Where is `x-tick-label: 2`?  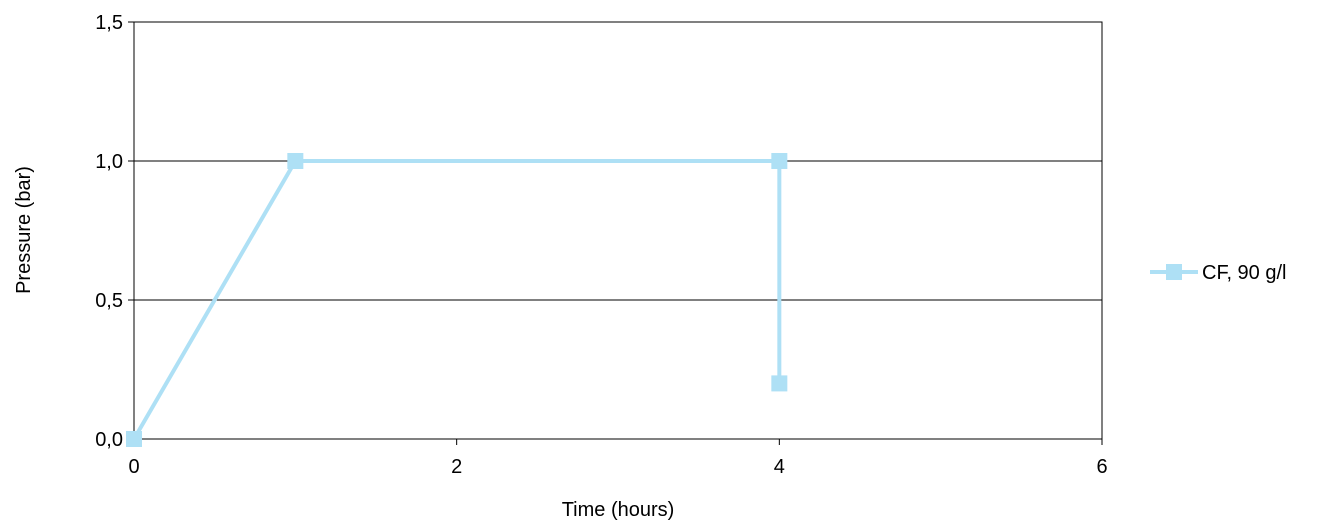 x-tick-label: 2 is located at coordinates (456, 467).